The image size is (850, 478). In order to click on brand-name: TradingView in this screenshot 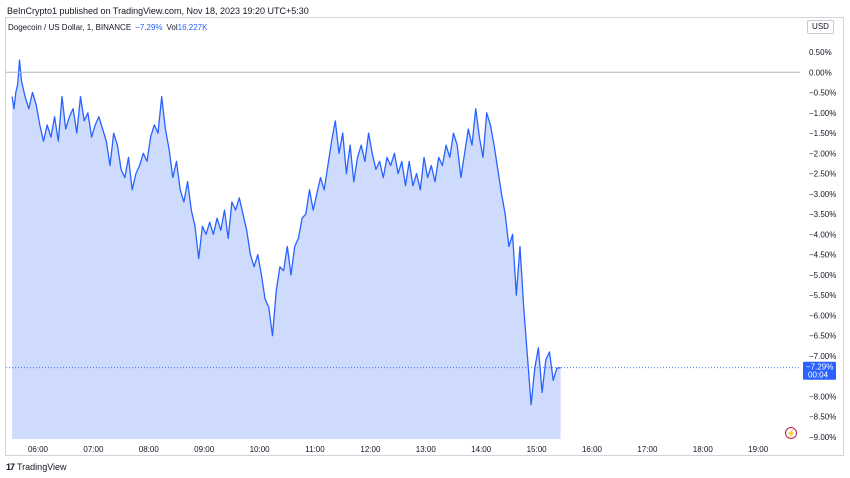, I will do `click(42, 467)`.